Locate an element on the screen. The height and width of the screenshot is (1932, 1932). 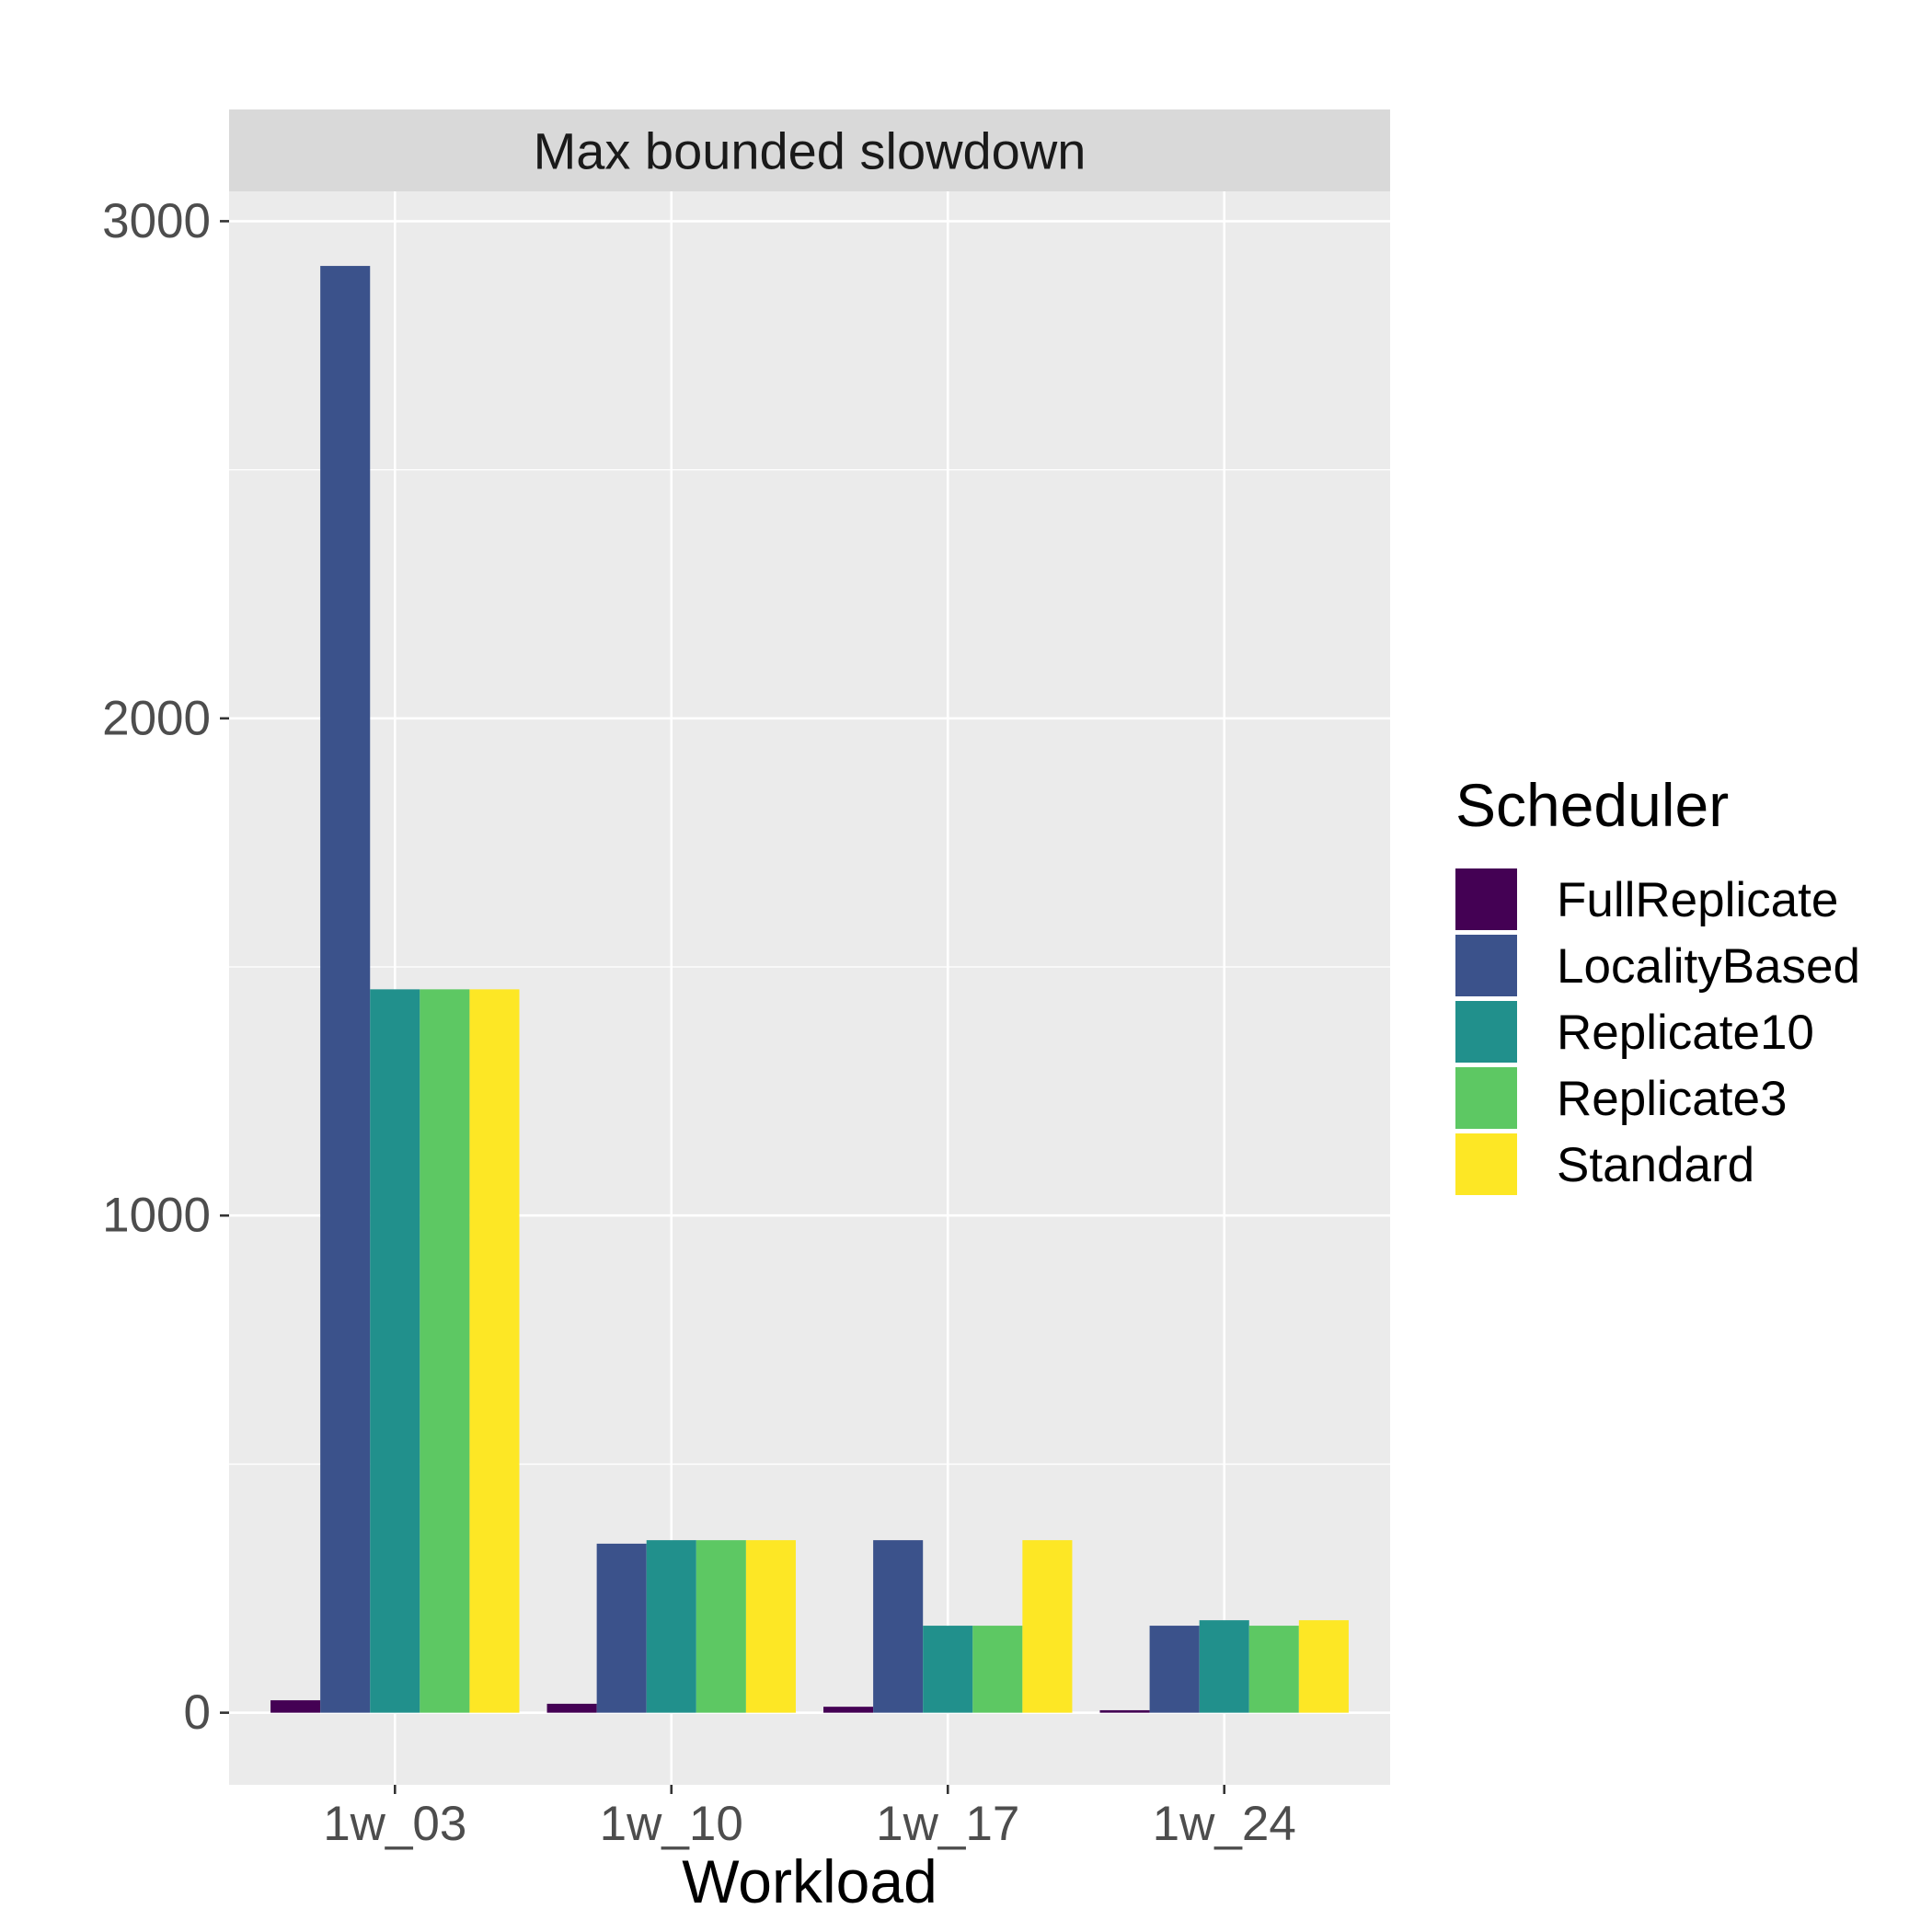
legend-label-replicate10: Replicate10 is located at coordinates (1685, 1033).